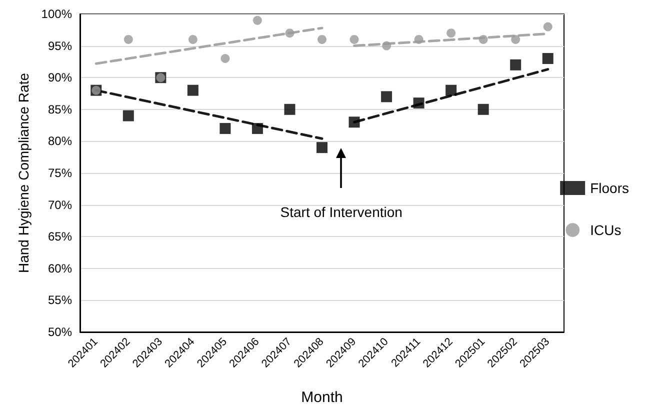 This screenshot has height=418, width=650. What do you see at coordinates (60, 45) in the screenshot?
I see `y-tick-label: 95%` at bounding box center [60, 45].